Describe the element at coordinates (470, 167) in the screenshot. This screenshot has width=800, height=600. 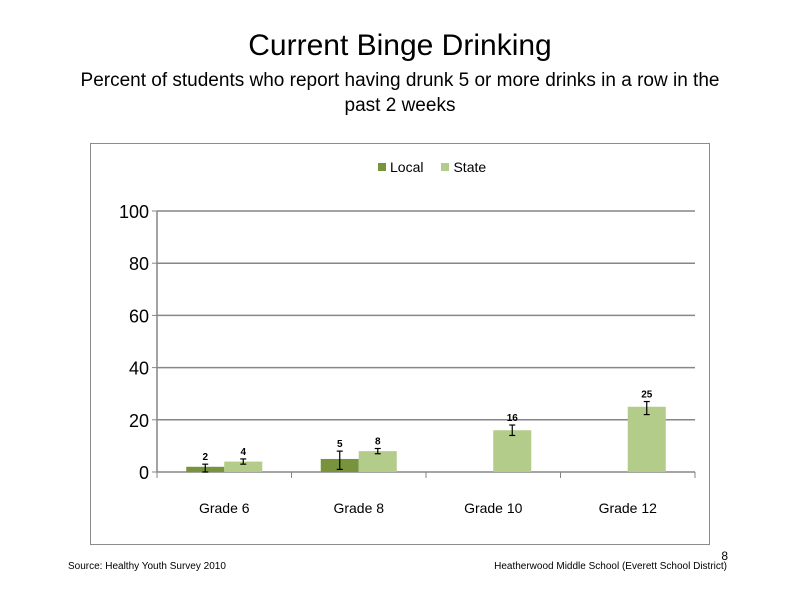
I see `legend-label-state: State` at that location.